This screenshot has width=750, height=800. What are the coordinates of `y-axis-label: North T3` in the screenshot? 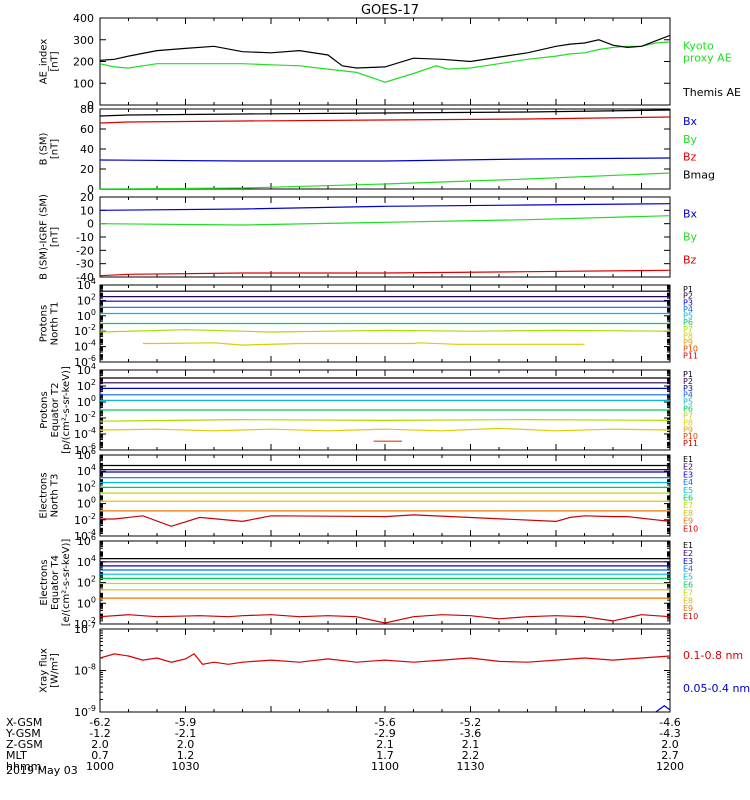 It's located at (55, 496).